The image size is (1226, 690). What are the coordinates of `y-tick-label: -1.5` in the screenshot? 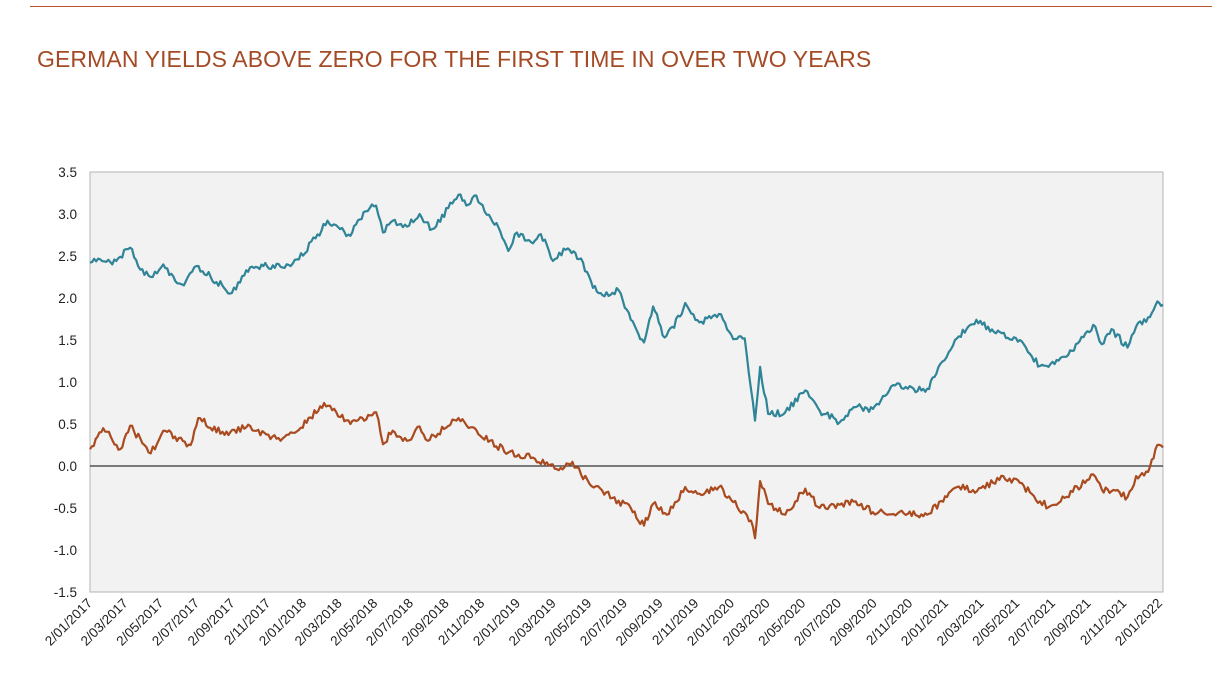 It's located at (65, 592).